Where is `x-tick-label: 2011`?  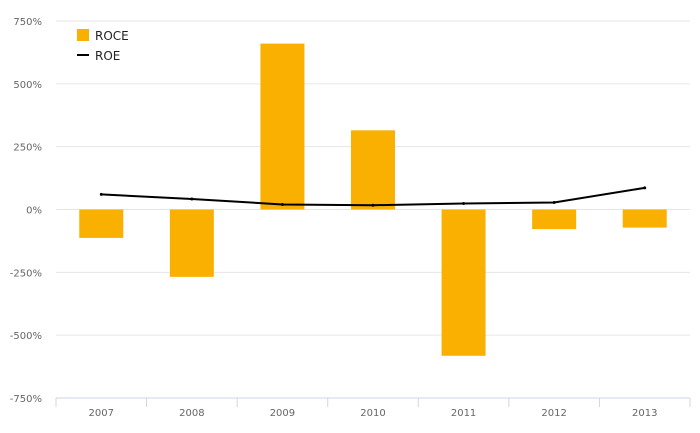
x-tick-label: 2011 is located at coordinates (463, 413).